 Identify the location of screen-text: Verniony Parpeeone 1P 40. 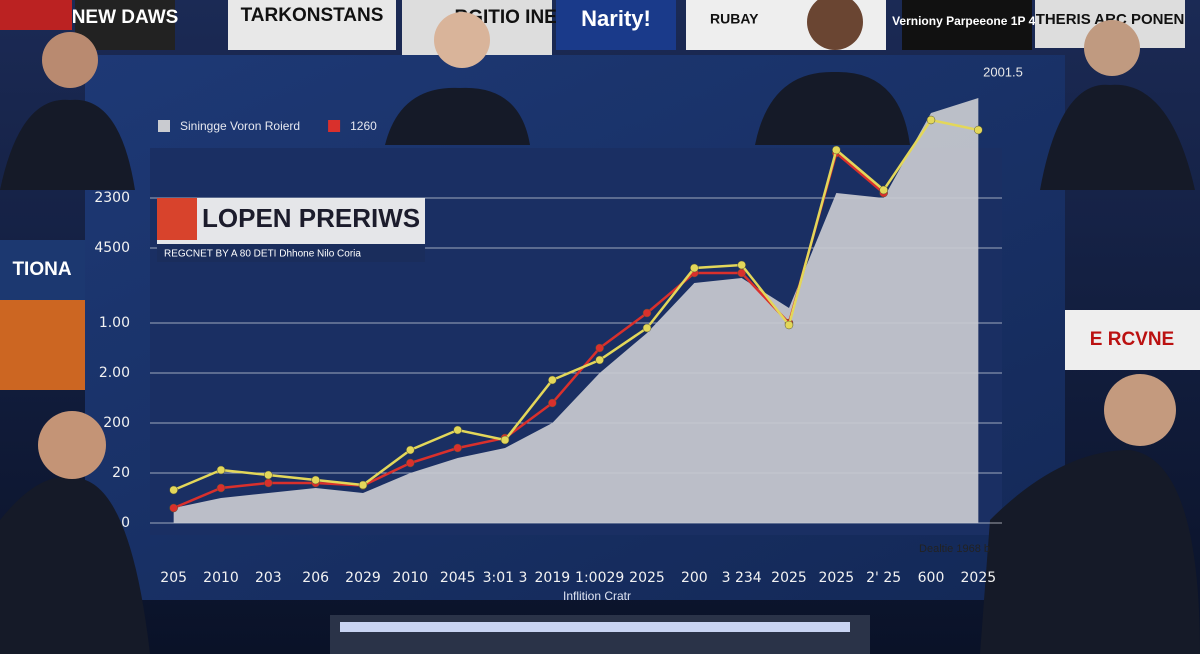
(967, 21).